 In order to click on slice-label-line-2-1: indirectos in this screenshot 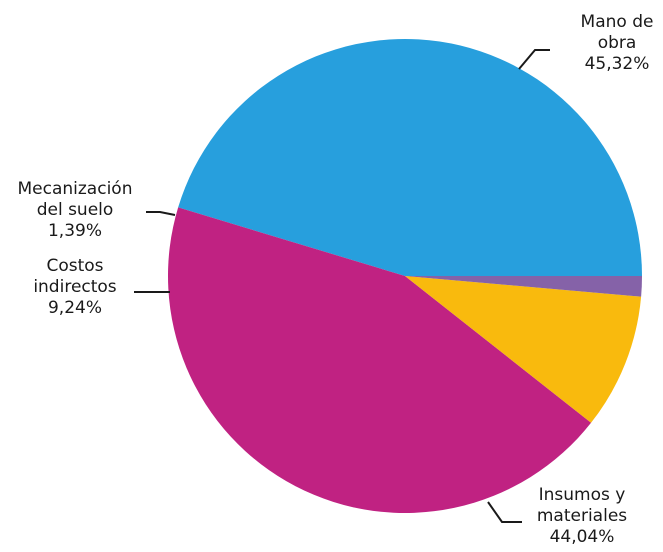, I will do `click(74, 287)`.